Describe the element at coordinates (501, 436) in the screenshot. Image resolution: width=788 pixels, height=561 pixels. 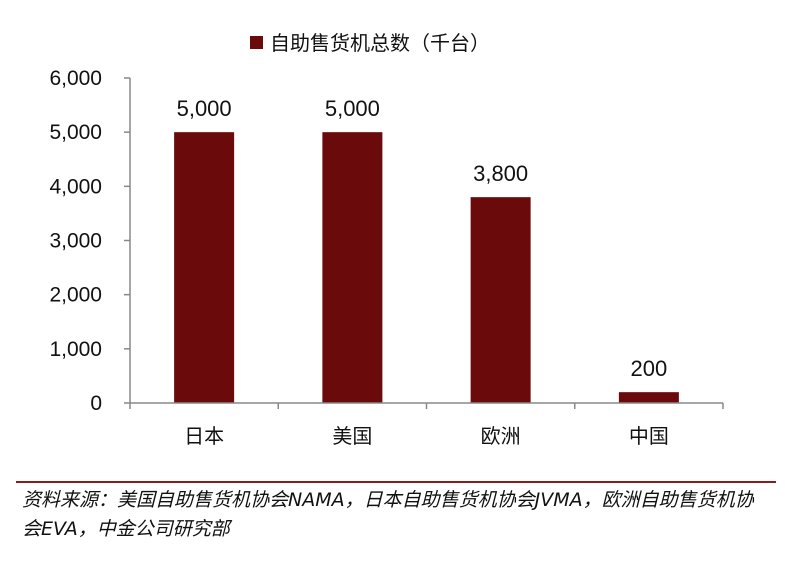
I see `x-category-label: 欧洲` at that location.